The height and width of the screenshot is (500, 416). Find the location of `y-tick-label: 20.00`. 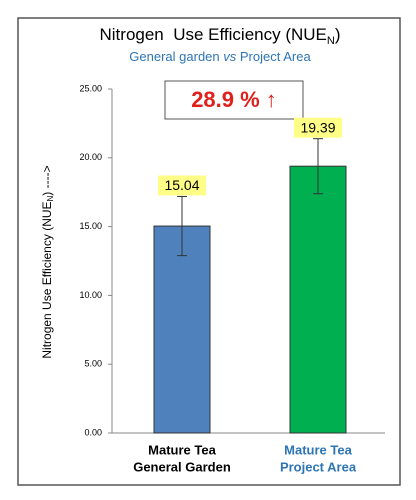

y-tick-label: 20.00 is located at coordinates (90, 157).